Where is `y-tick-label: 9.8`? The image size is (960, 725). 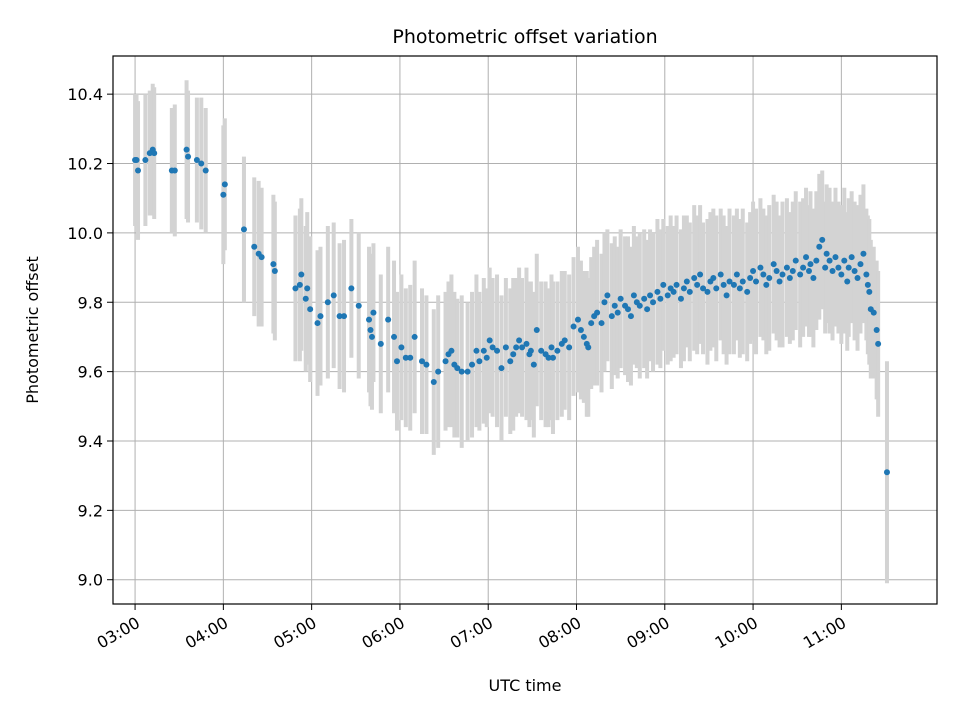 y-tick-label: 9.8 is located at coordinates (90, 302).